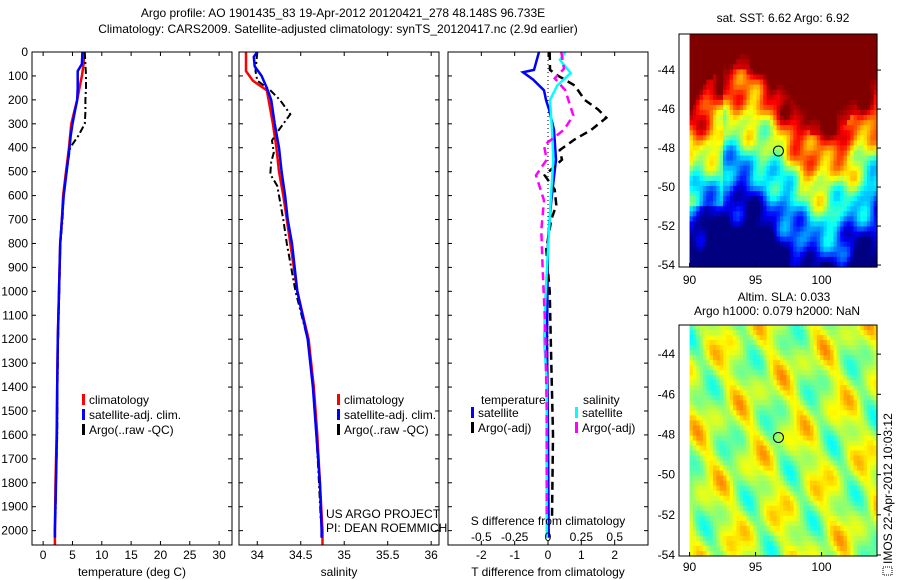  I want to click on sal-satellite-line, so click(287, 294).